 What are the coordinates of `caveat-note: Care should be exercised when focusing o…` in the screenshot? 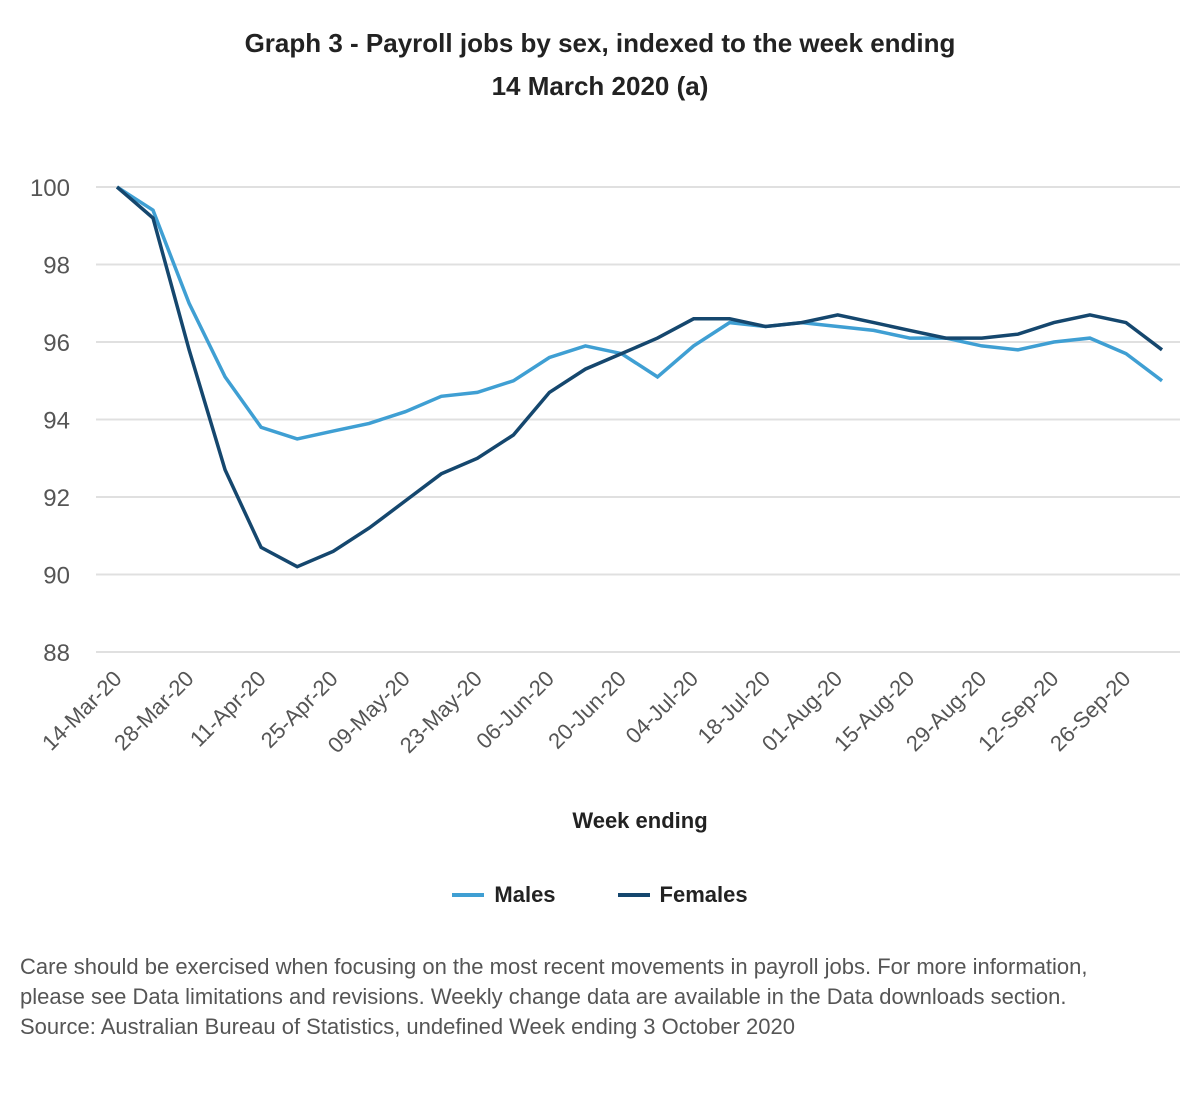 It's located at (554, 981).